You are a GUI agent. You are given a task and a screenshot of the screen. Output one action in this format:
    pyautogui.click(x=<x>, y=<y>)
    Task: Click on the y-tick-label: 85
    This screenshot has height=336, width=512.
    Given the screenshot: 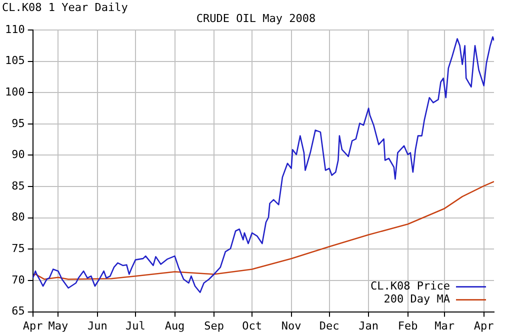 What is the action you would take?
    pyautogui.click(x=18, y=185)
    